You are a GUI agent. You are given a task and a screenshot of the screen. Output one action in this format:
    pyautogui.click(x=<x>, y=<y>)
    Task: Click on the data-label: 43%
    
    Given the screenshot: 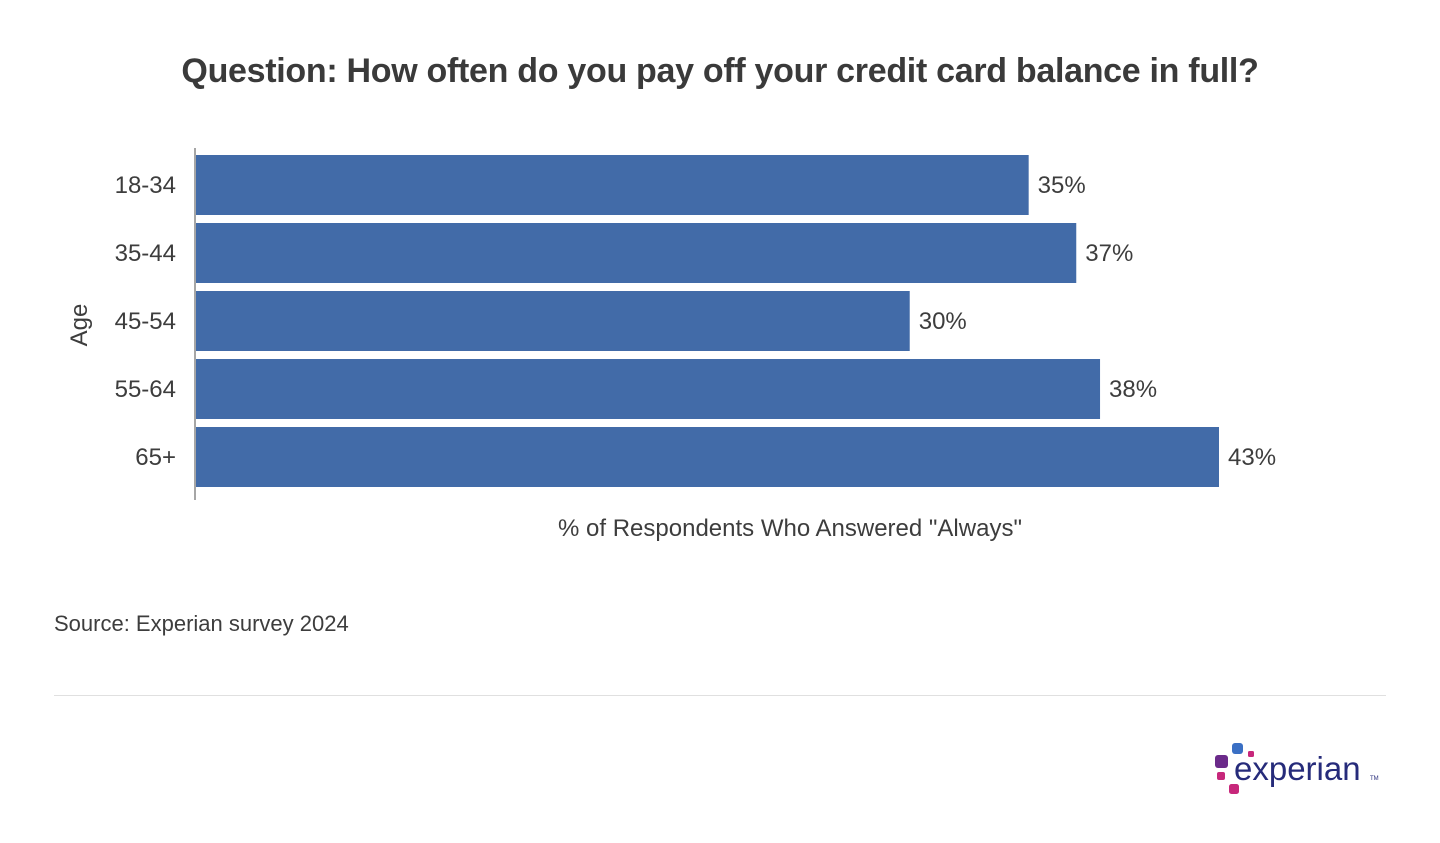 What is the action you would take?
    pyautogui.click(x=1252, y=457)
    